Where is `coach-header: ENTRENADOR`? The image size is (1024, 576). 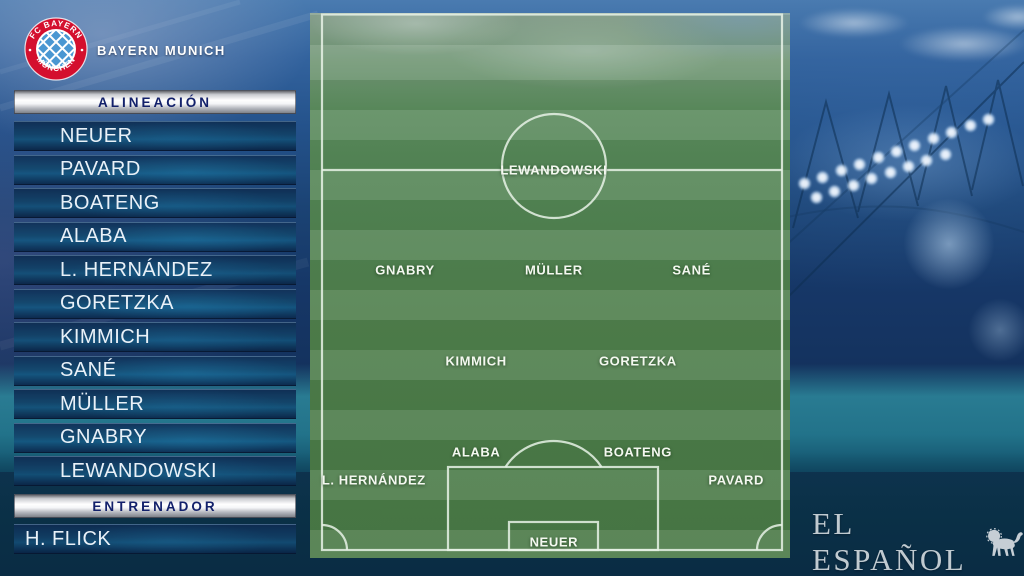 coach-header: ENTRENADOR is located at coordinates (155, 506).